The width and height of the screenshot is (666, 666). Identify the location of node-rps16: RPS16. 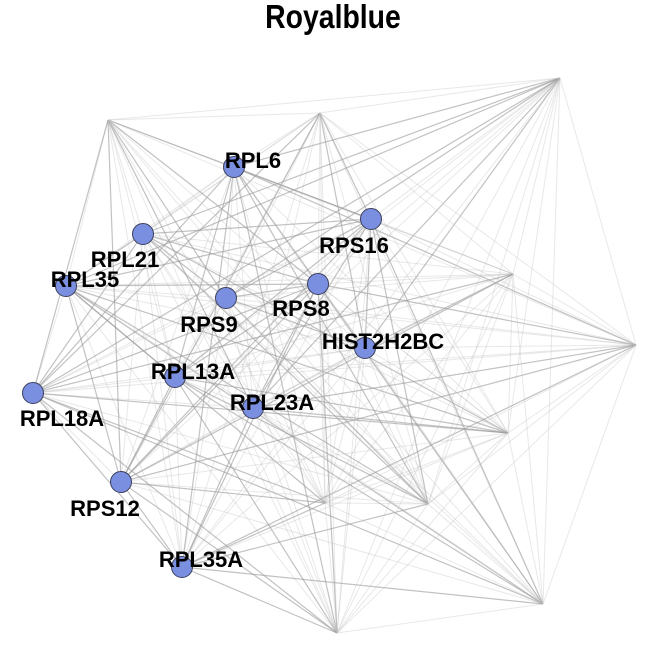
(354, 233).